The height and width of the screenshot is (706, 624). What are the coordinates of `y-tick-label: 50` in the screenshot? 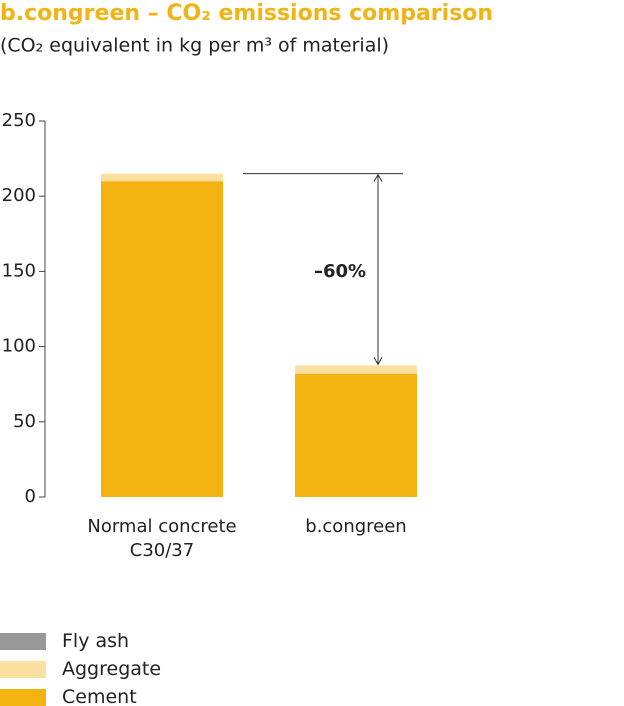 It's located at (24, 421).